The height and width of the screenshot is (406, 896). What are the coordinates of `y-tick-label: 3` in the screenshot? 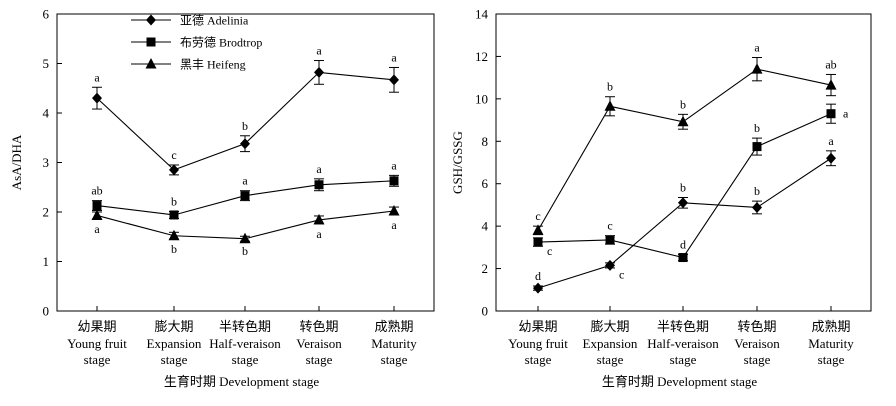 It's located at (46, 162).